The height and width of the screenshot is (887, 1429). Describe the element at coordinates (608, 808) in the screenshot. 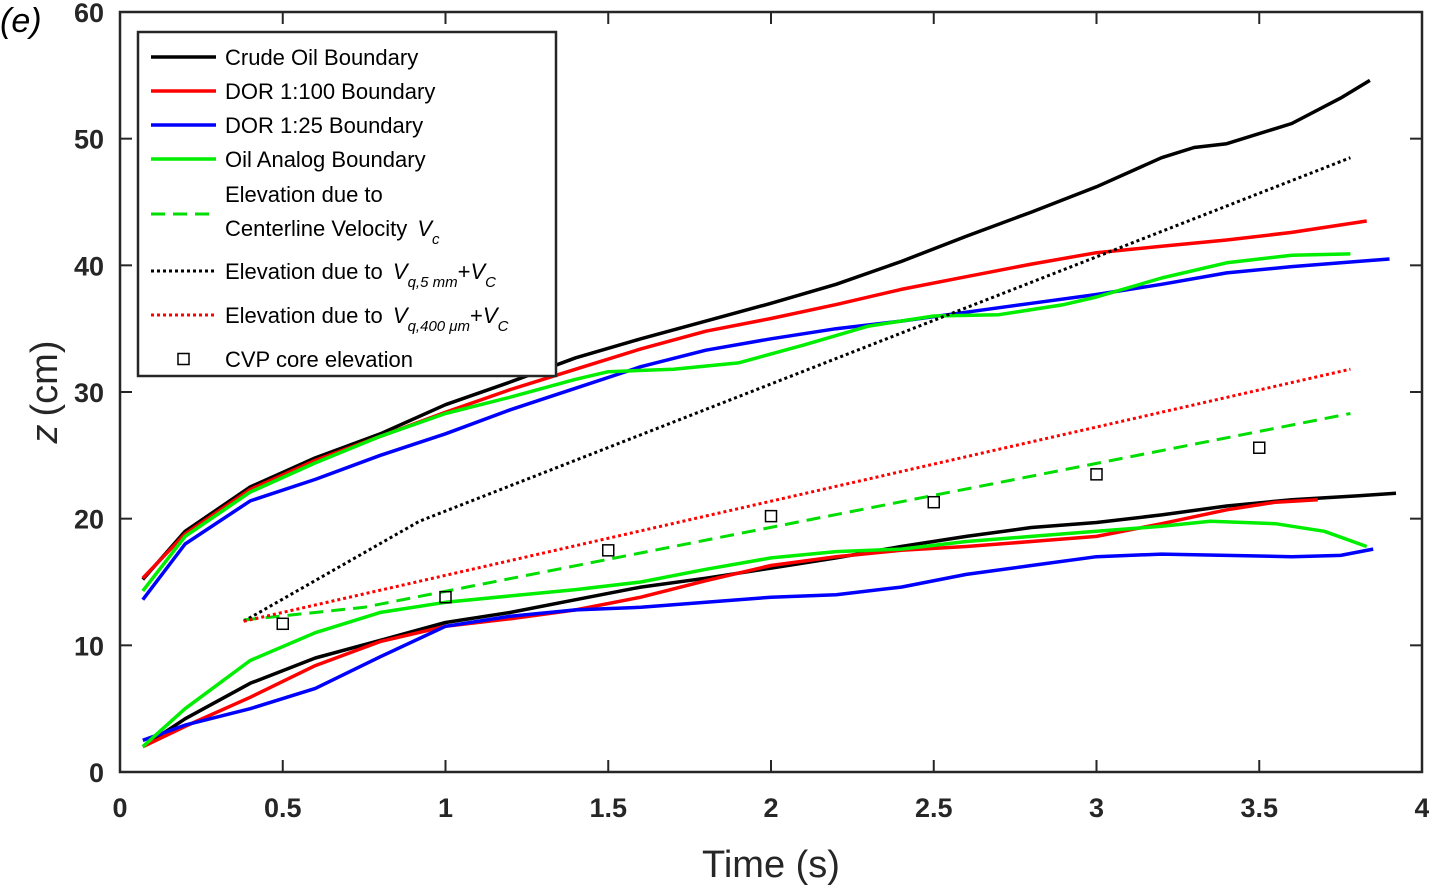

I see `x-tick-label: 1.5` at that location.